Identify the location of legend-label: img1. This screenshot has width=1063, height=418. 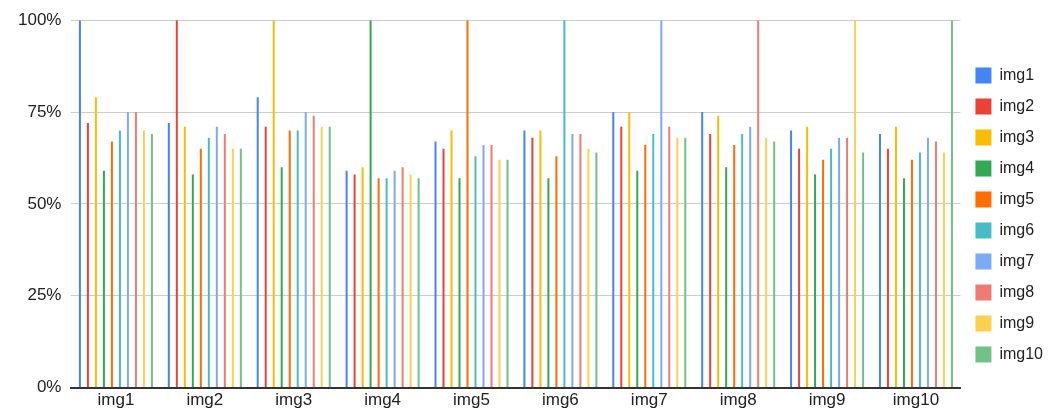
(1017, 74).